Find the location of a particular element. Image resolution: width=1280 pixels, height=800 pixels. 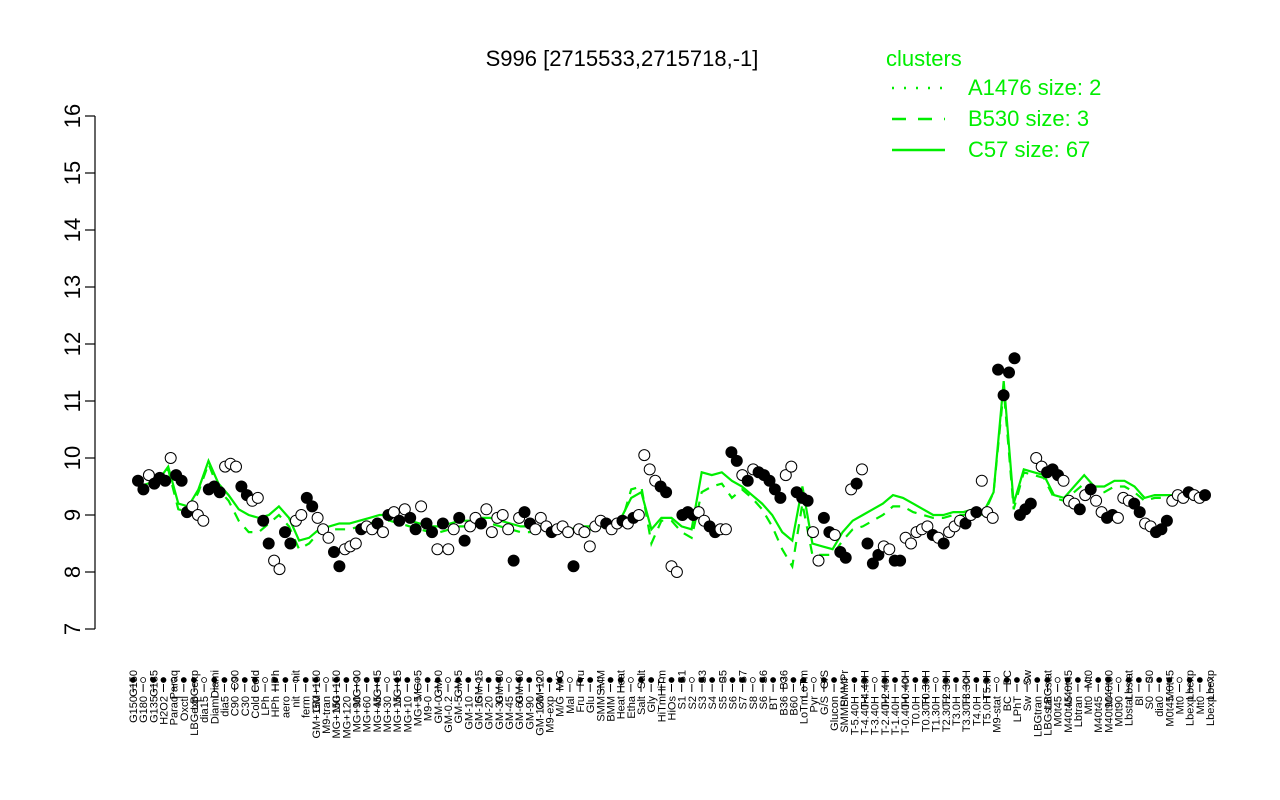

x-tick-label: S3 is located at coordinates (703, 702).